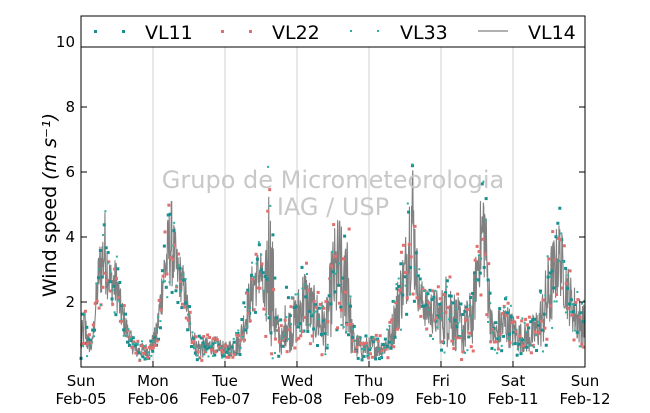  I want to click on x-tick-label-date: Feb-09, so click(368, 399).